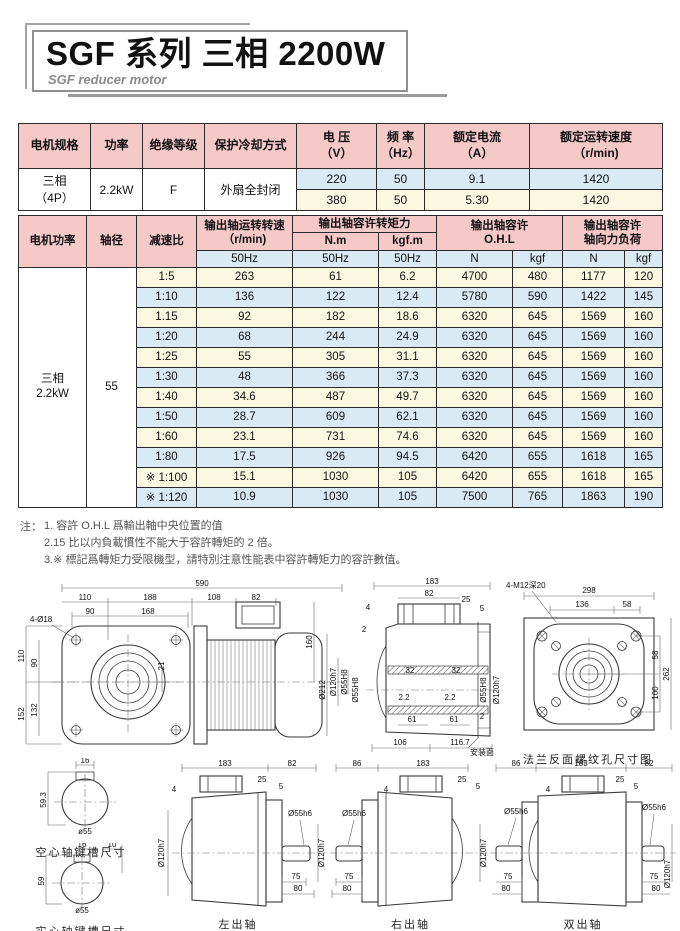 The width and height of the screenshot is (680, 931). I want to click on table-row: 三相 （4P） 2.2kW F 外扇全封闭 220 50 9.1 1420, so click(340, 189).